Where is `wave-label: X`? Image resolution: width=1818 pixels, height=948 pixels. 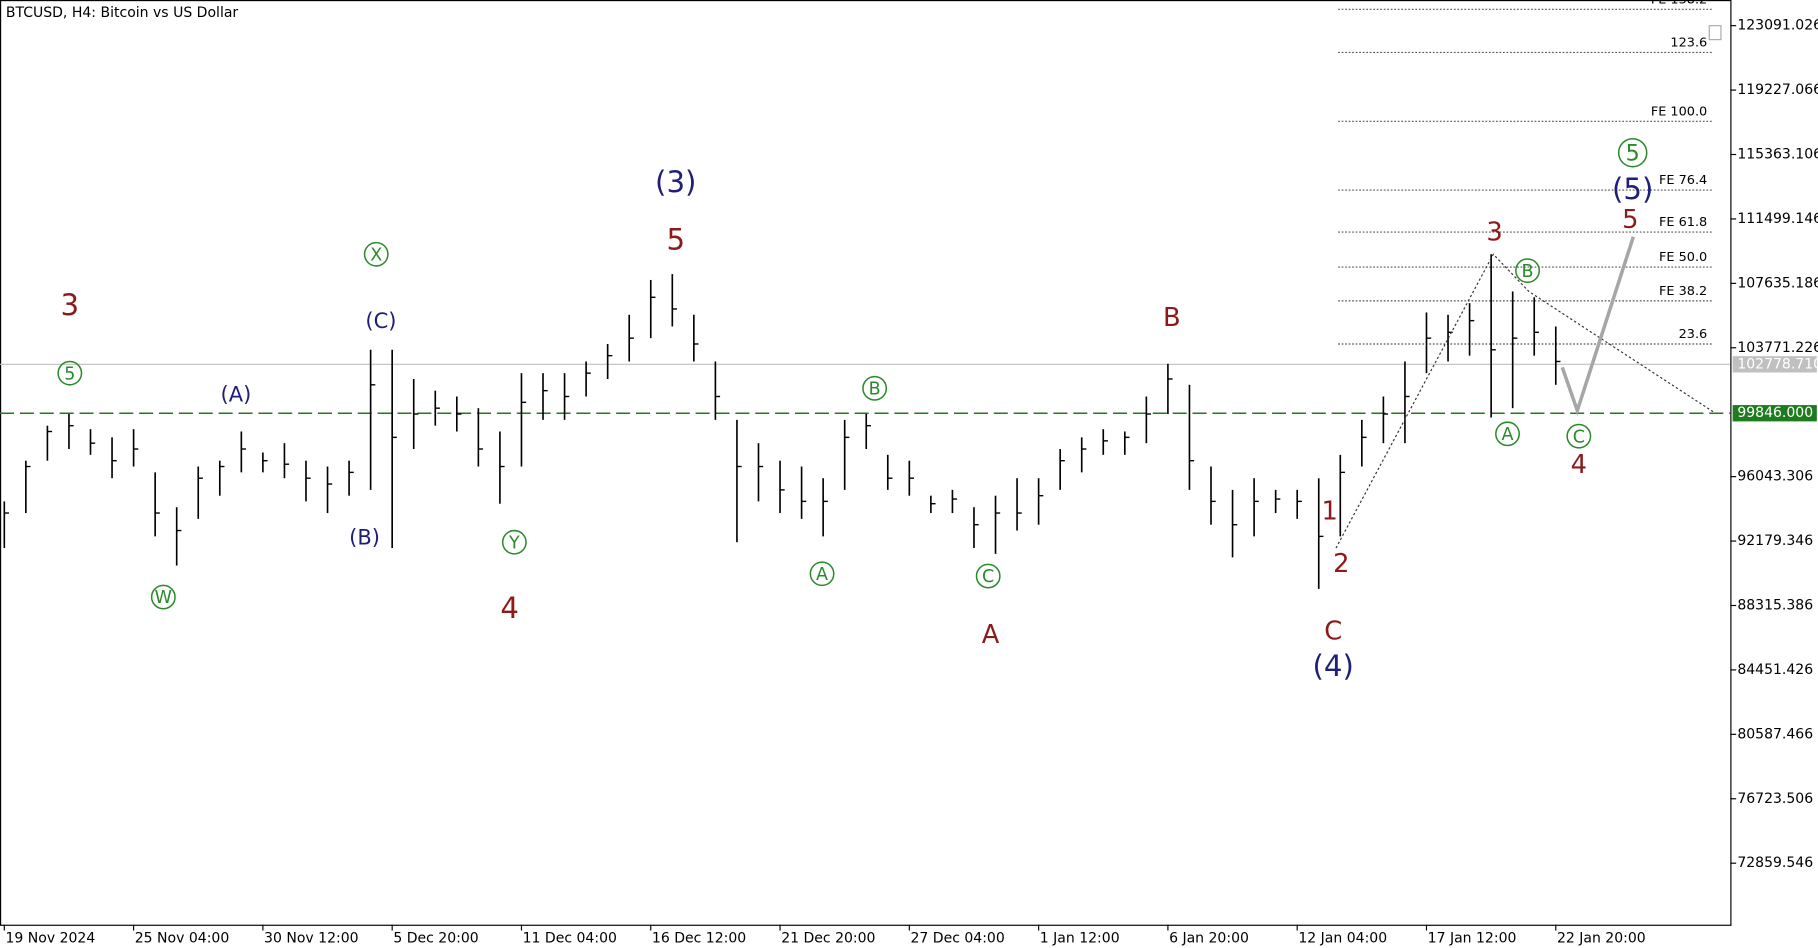
wave-label: X is located at coordinates (376, 255).